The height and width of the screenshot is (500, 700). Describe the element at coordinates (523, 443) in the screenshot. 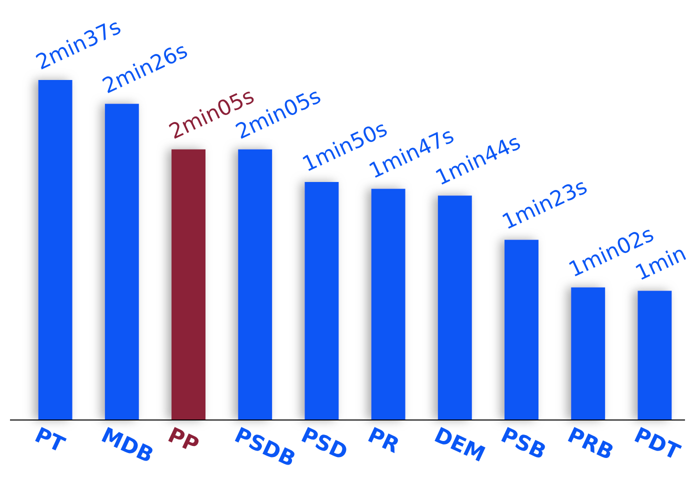

I see `x-tick-label: PSB` at that location.